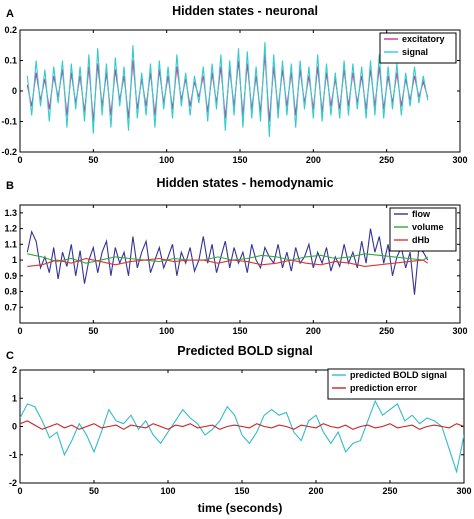  Describe the element at coordinates (423, 39) in the screenshot. I see `legend-label: excitatory` at that location.